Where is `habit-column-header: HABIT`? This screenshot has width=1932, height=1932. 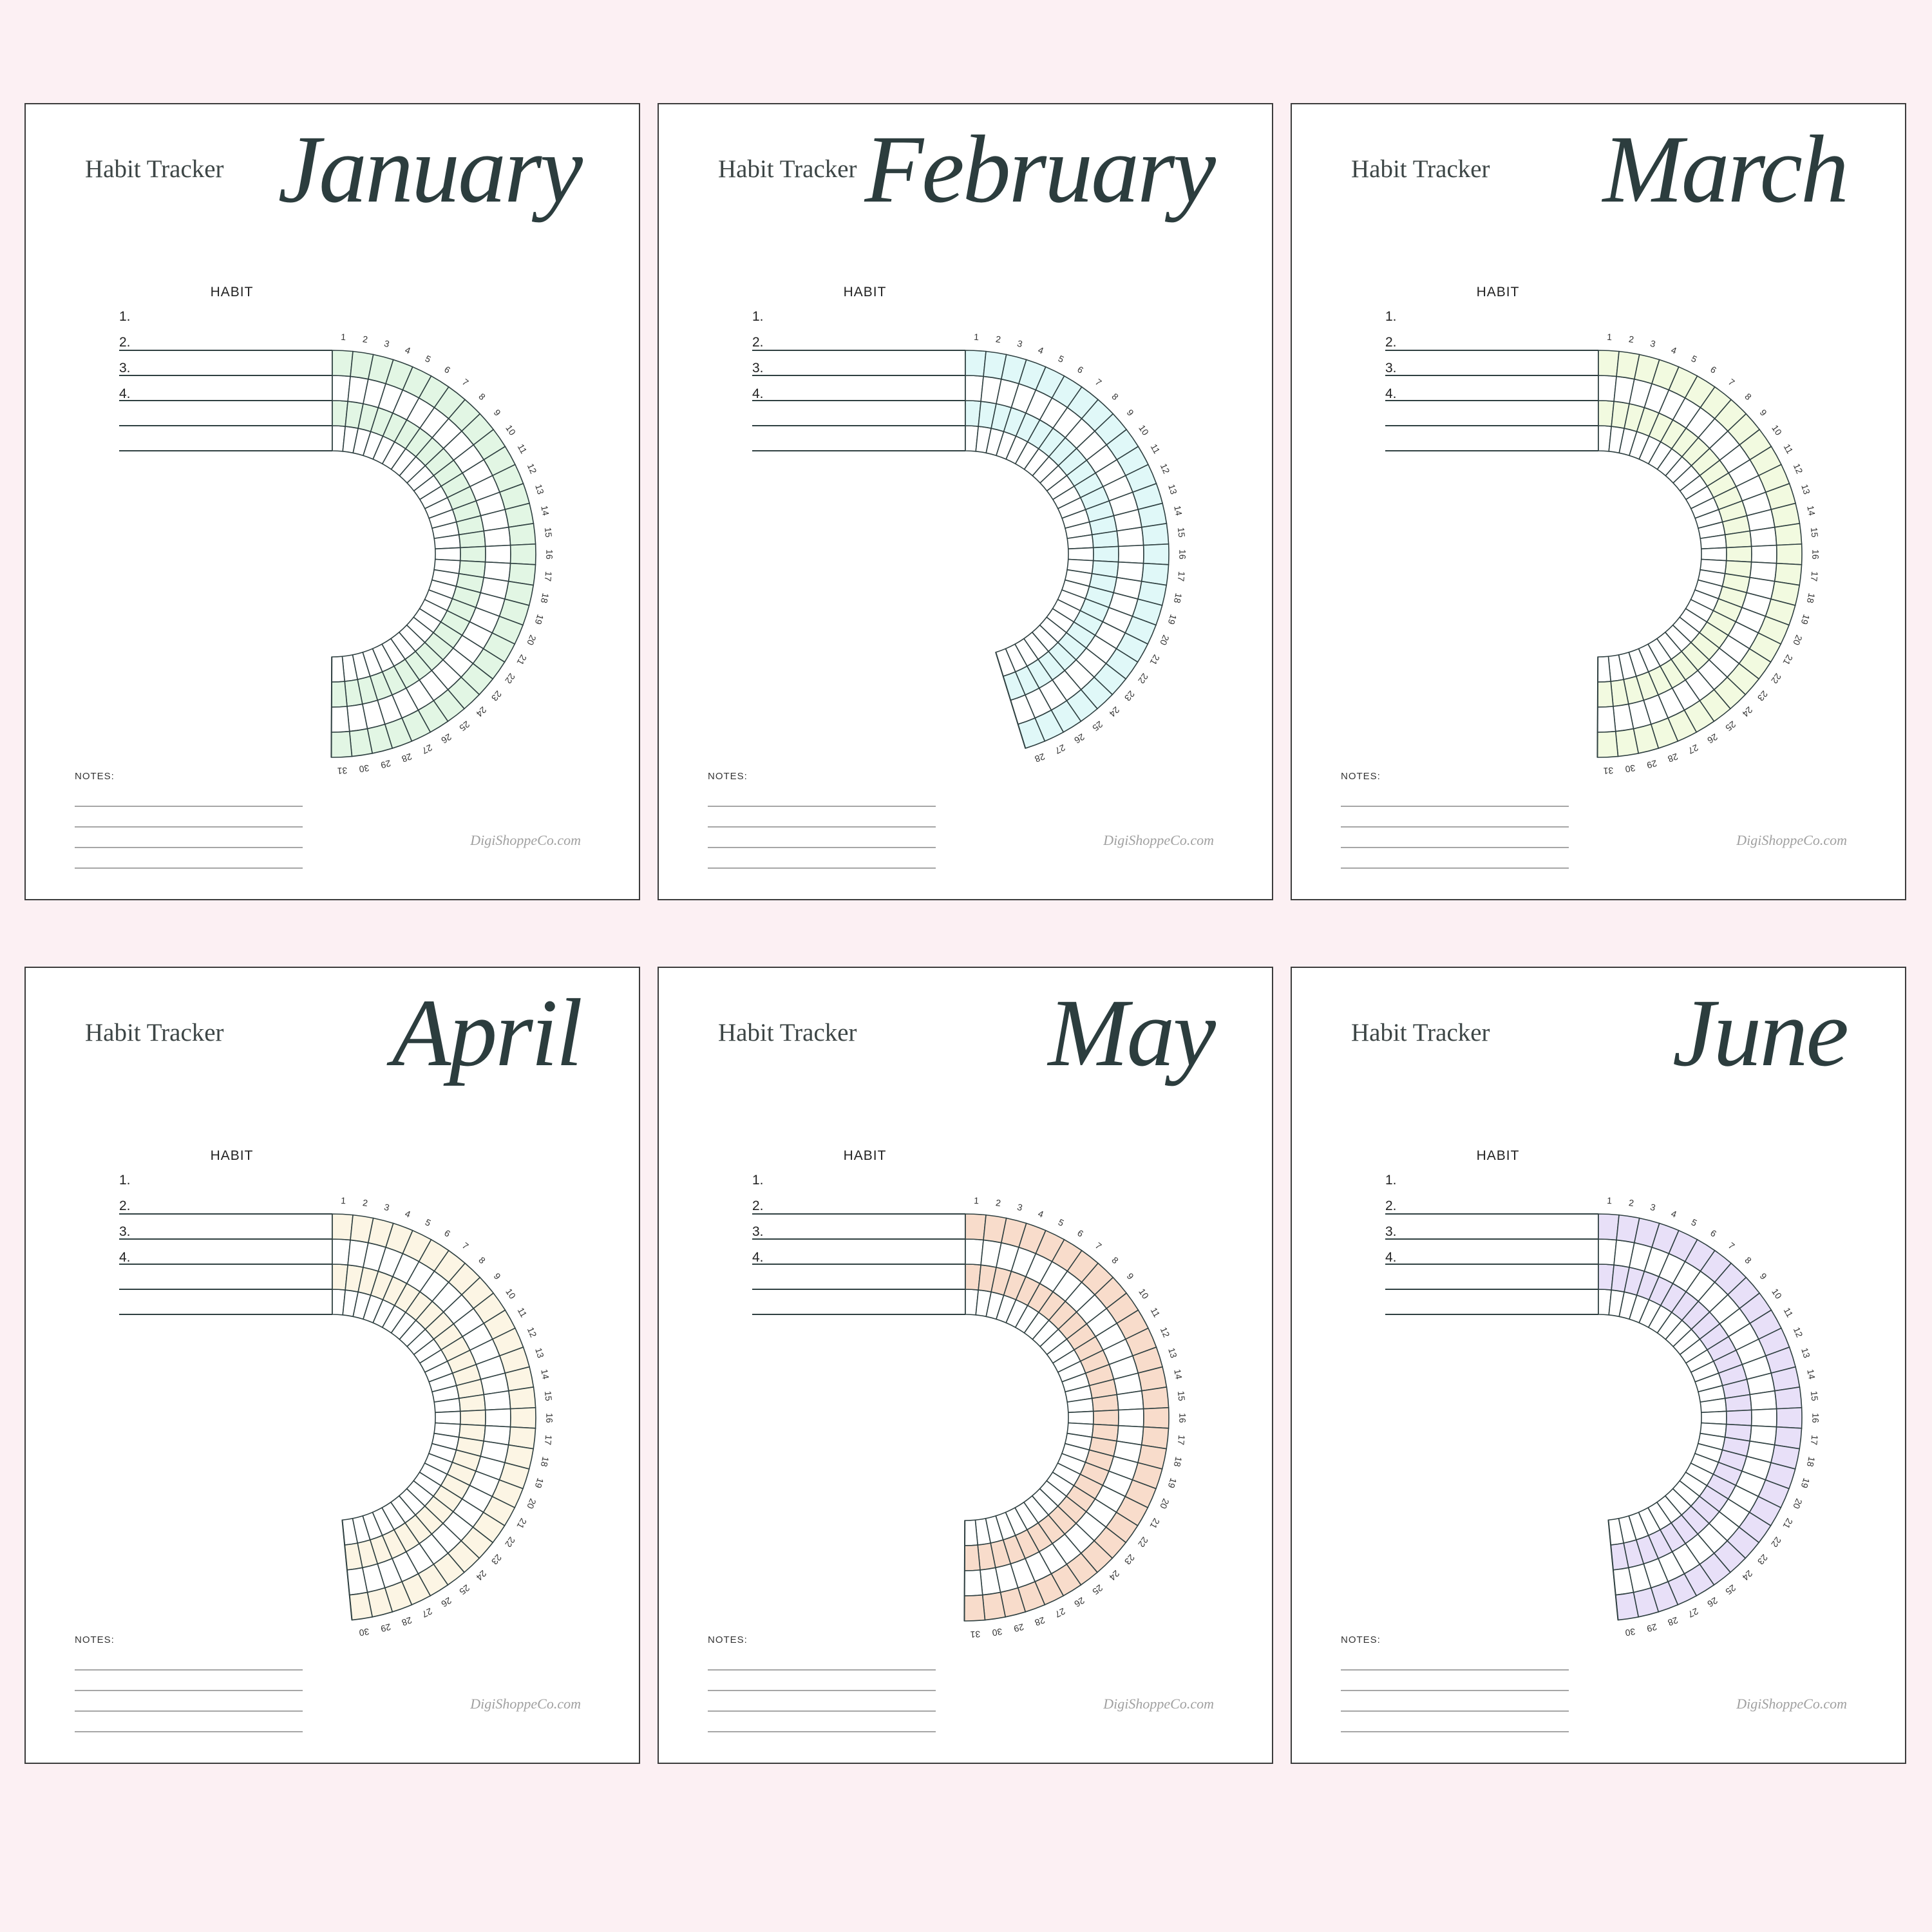 habit-column-header: HABIT is located at coordinates (865, 1156).